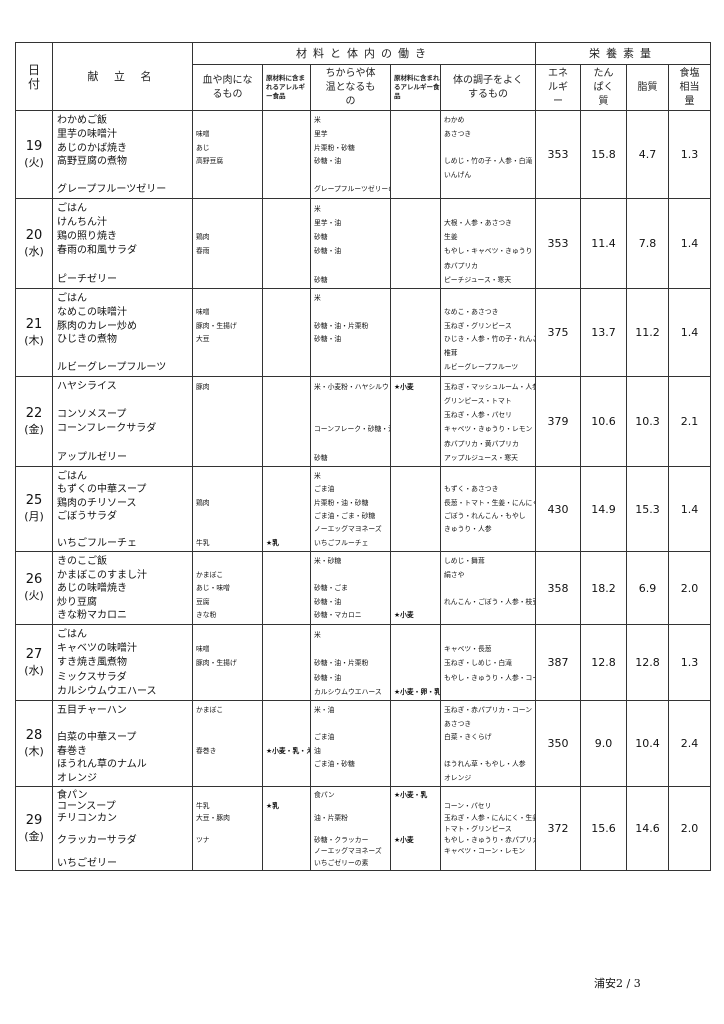  What do you see at coordinates (272, 806) in the screenshot?
I see `ingredient-line: ★乳` at bounding box center [272, 806].